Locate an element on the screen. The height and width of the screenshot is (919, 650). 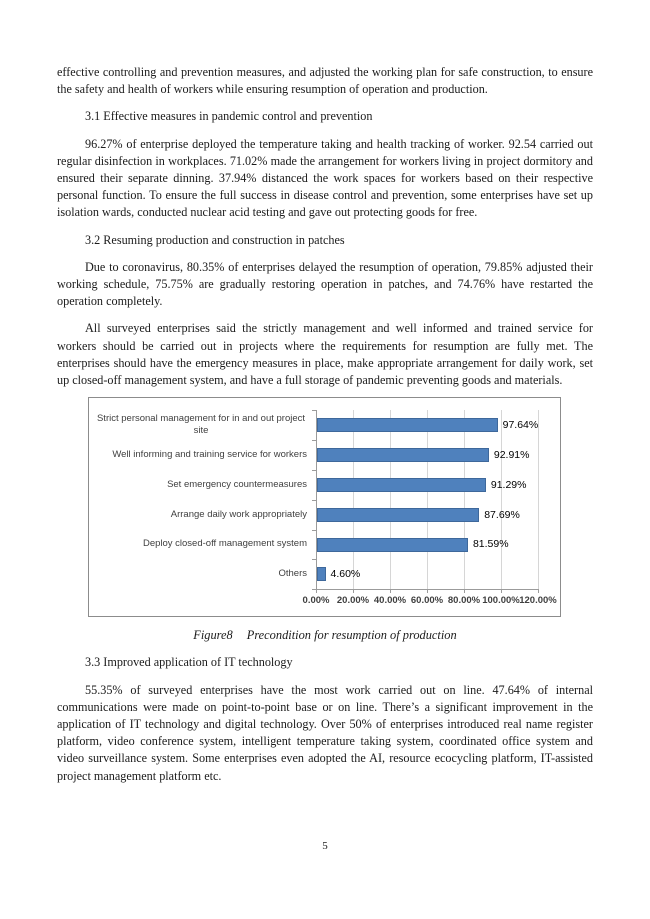
chart-category-label-text: Others is located at coordinates (292, 574).